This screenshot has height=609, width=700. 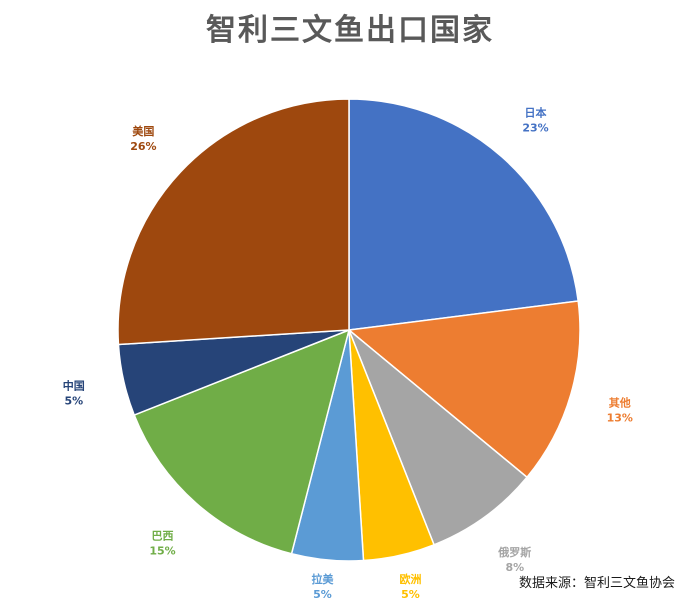 What do you see at coordinates (74, 386) in the screenshot?
I see `slice-label-name-6: 中国` at bounding box center [74, 386].